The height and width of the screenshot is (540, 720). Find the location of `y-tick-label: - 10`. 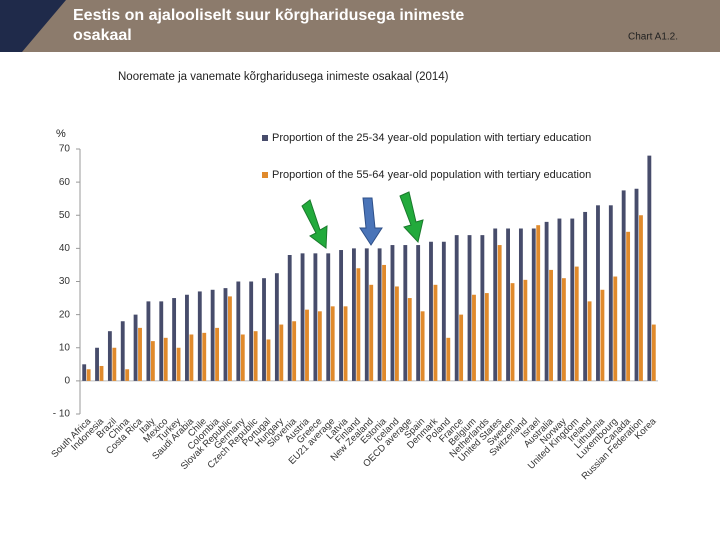

y-tick-label: - 10 is located at coordinates (62, 414).